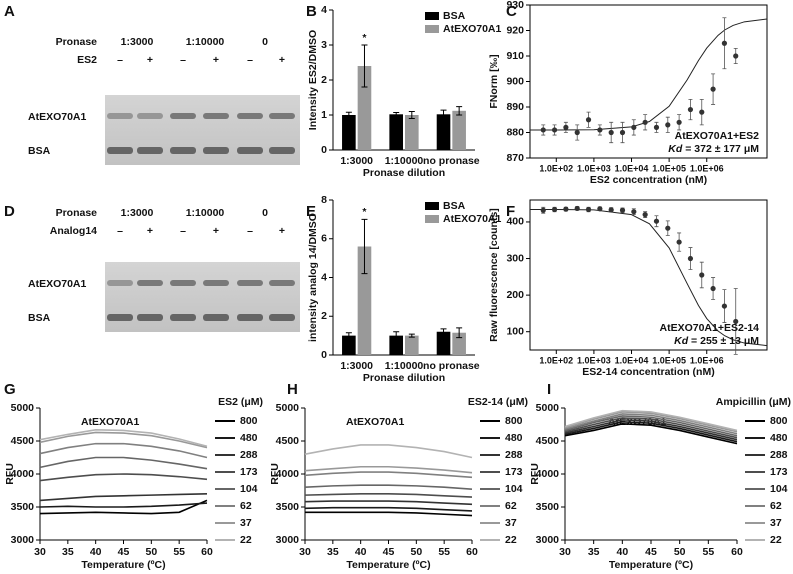  Describe the element at coordinates (515, 107) in the screenshot. I see `y-tick-label: 890` at that location.